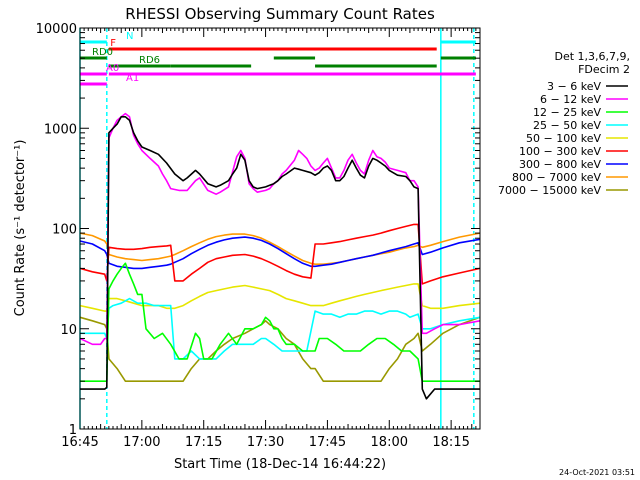 This screenshot has width=640, height=480. I want to click on legend-header: Det 1,3,6,7,9,, so click(592, 56).